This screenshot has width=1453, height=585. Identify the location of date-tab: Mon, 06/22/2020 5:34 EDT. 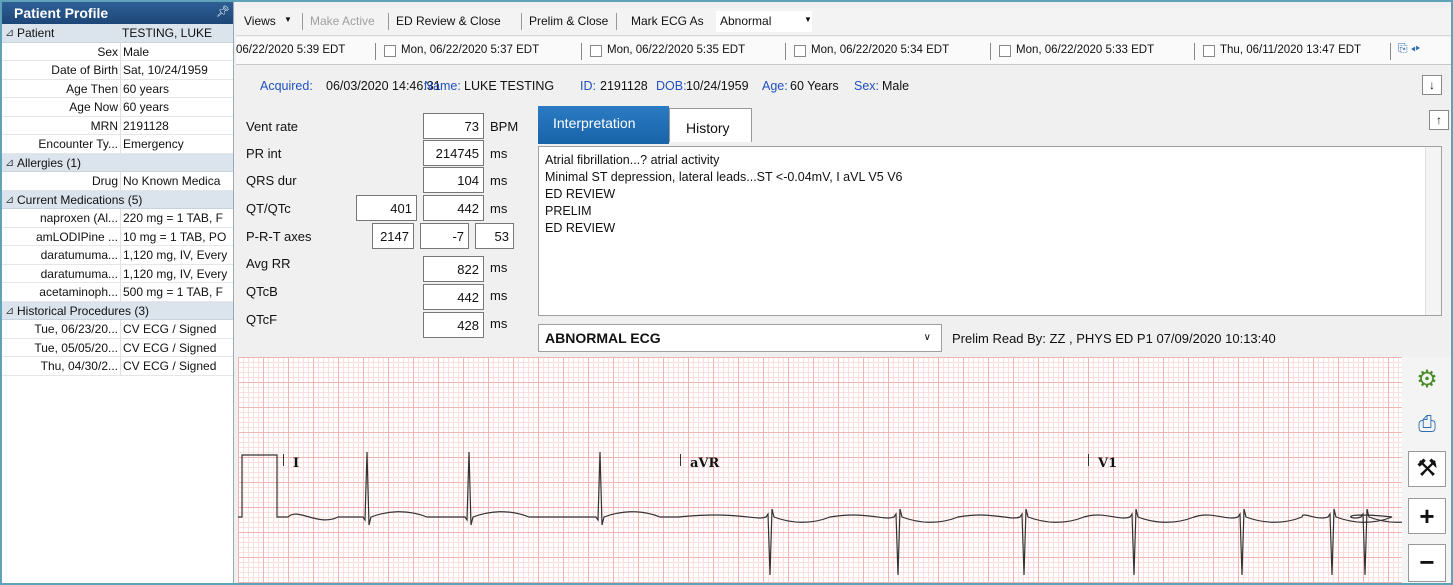
(880, 50).